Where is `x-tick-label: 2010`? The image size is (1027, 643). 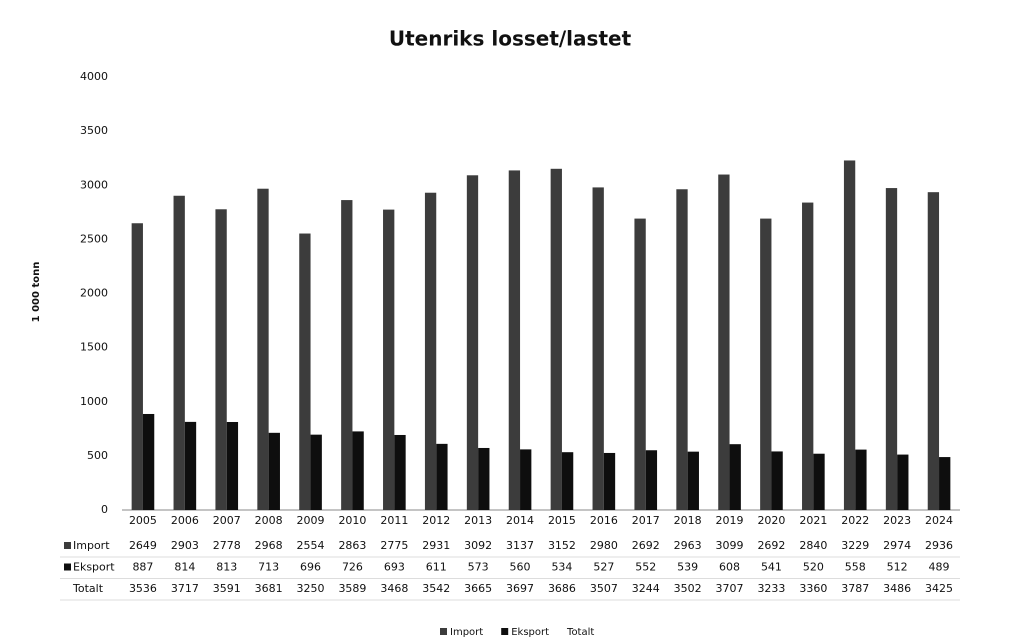
x-tick-label: 2010 is located at coordinates (352, 520).